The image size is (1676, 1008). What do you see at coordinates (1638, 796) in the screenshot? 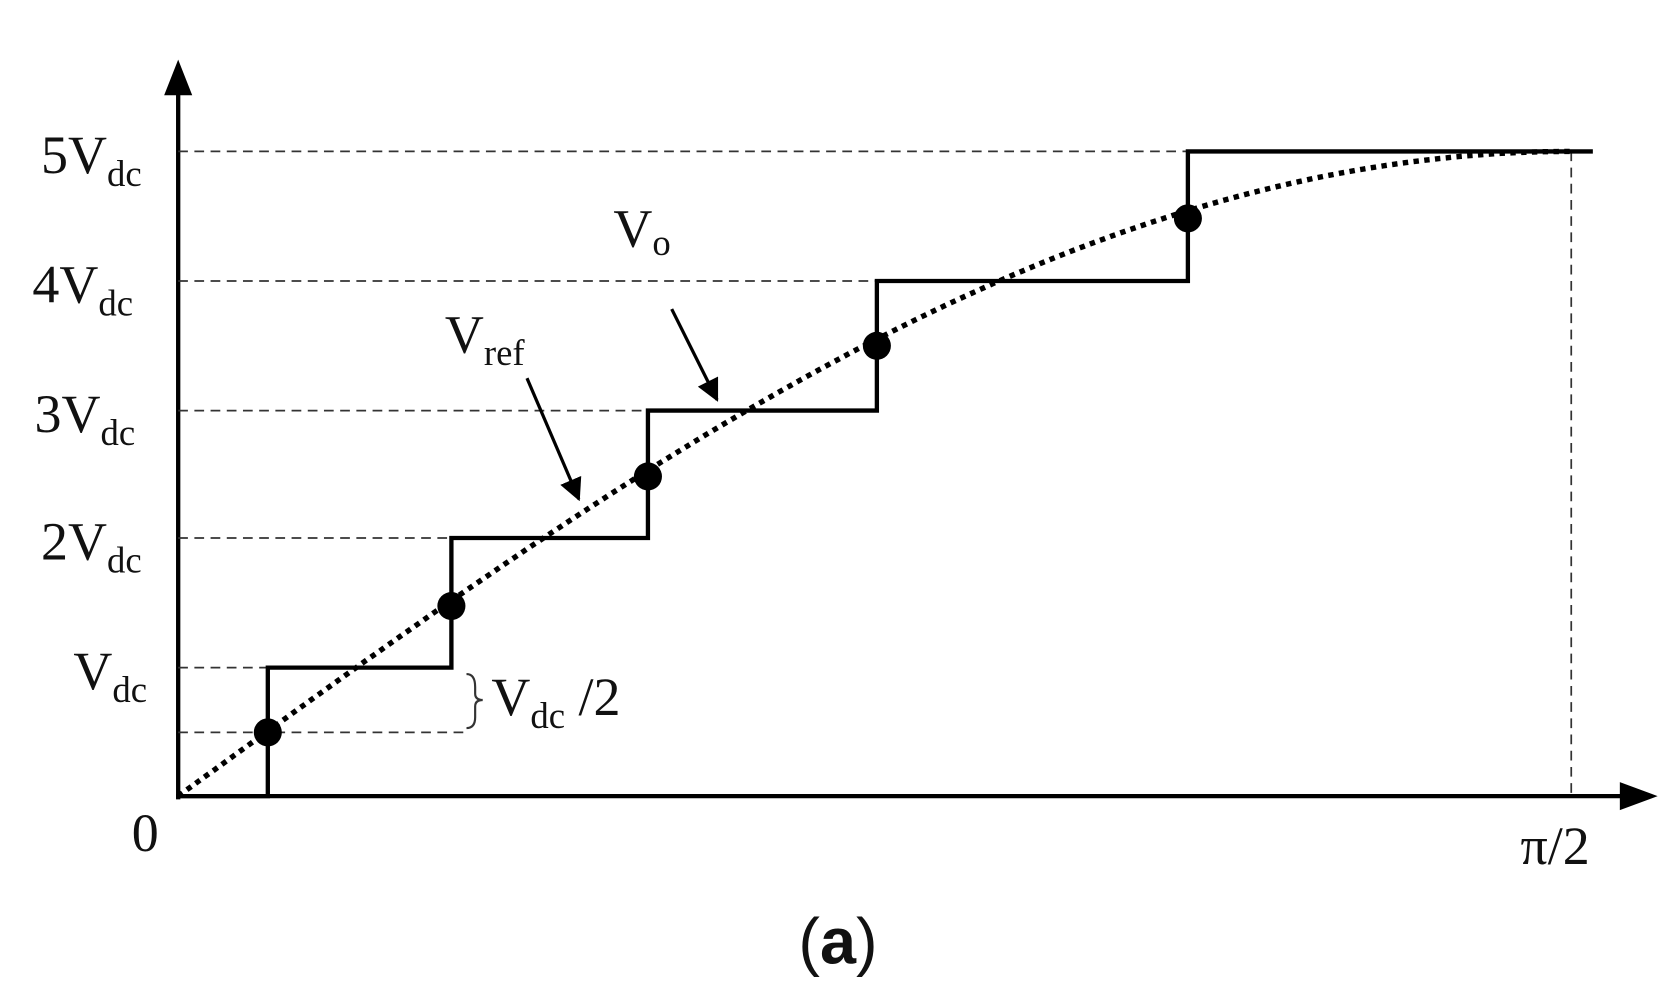
I see `x-arrowhead` at bounding box center [1638, 796].